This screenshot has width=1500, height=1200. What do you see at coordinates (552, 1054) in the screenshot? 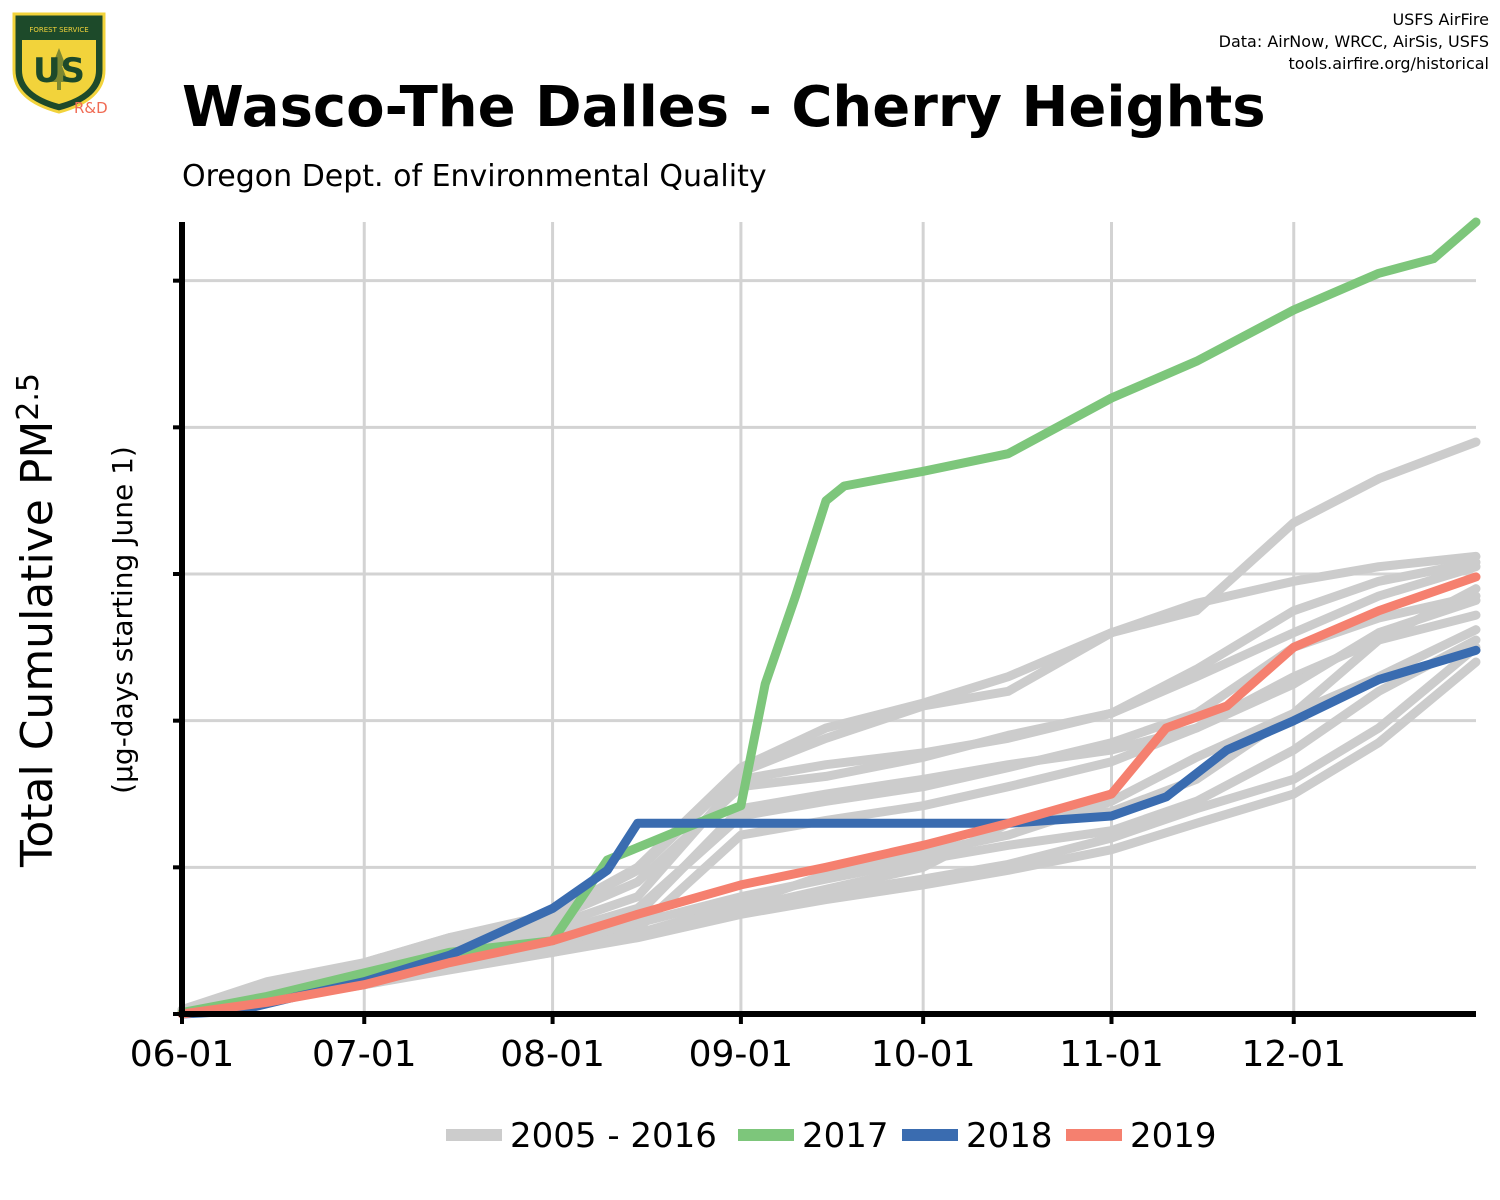
I see `x-tick-label: 08-01` at bounding box center [552, 1054].